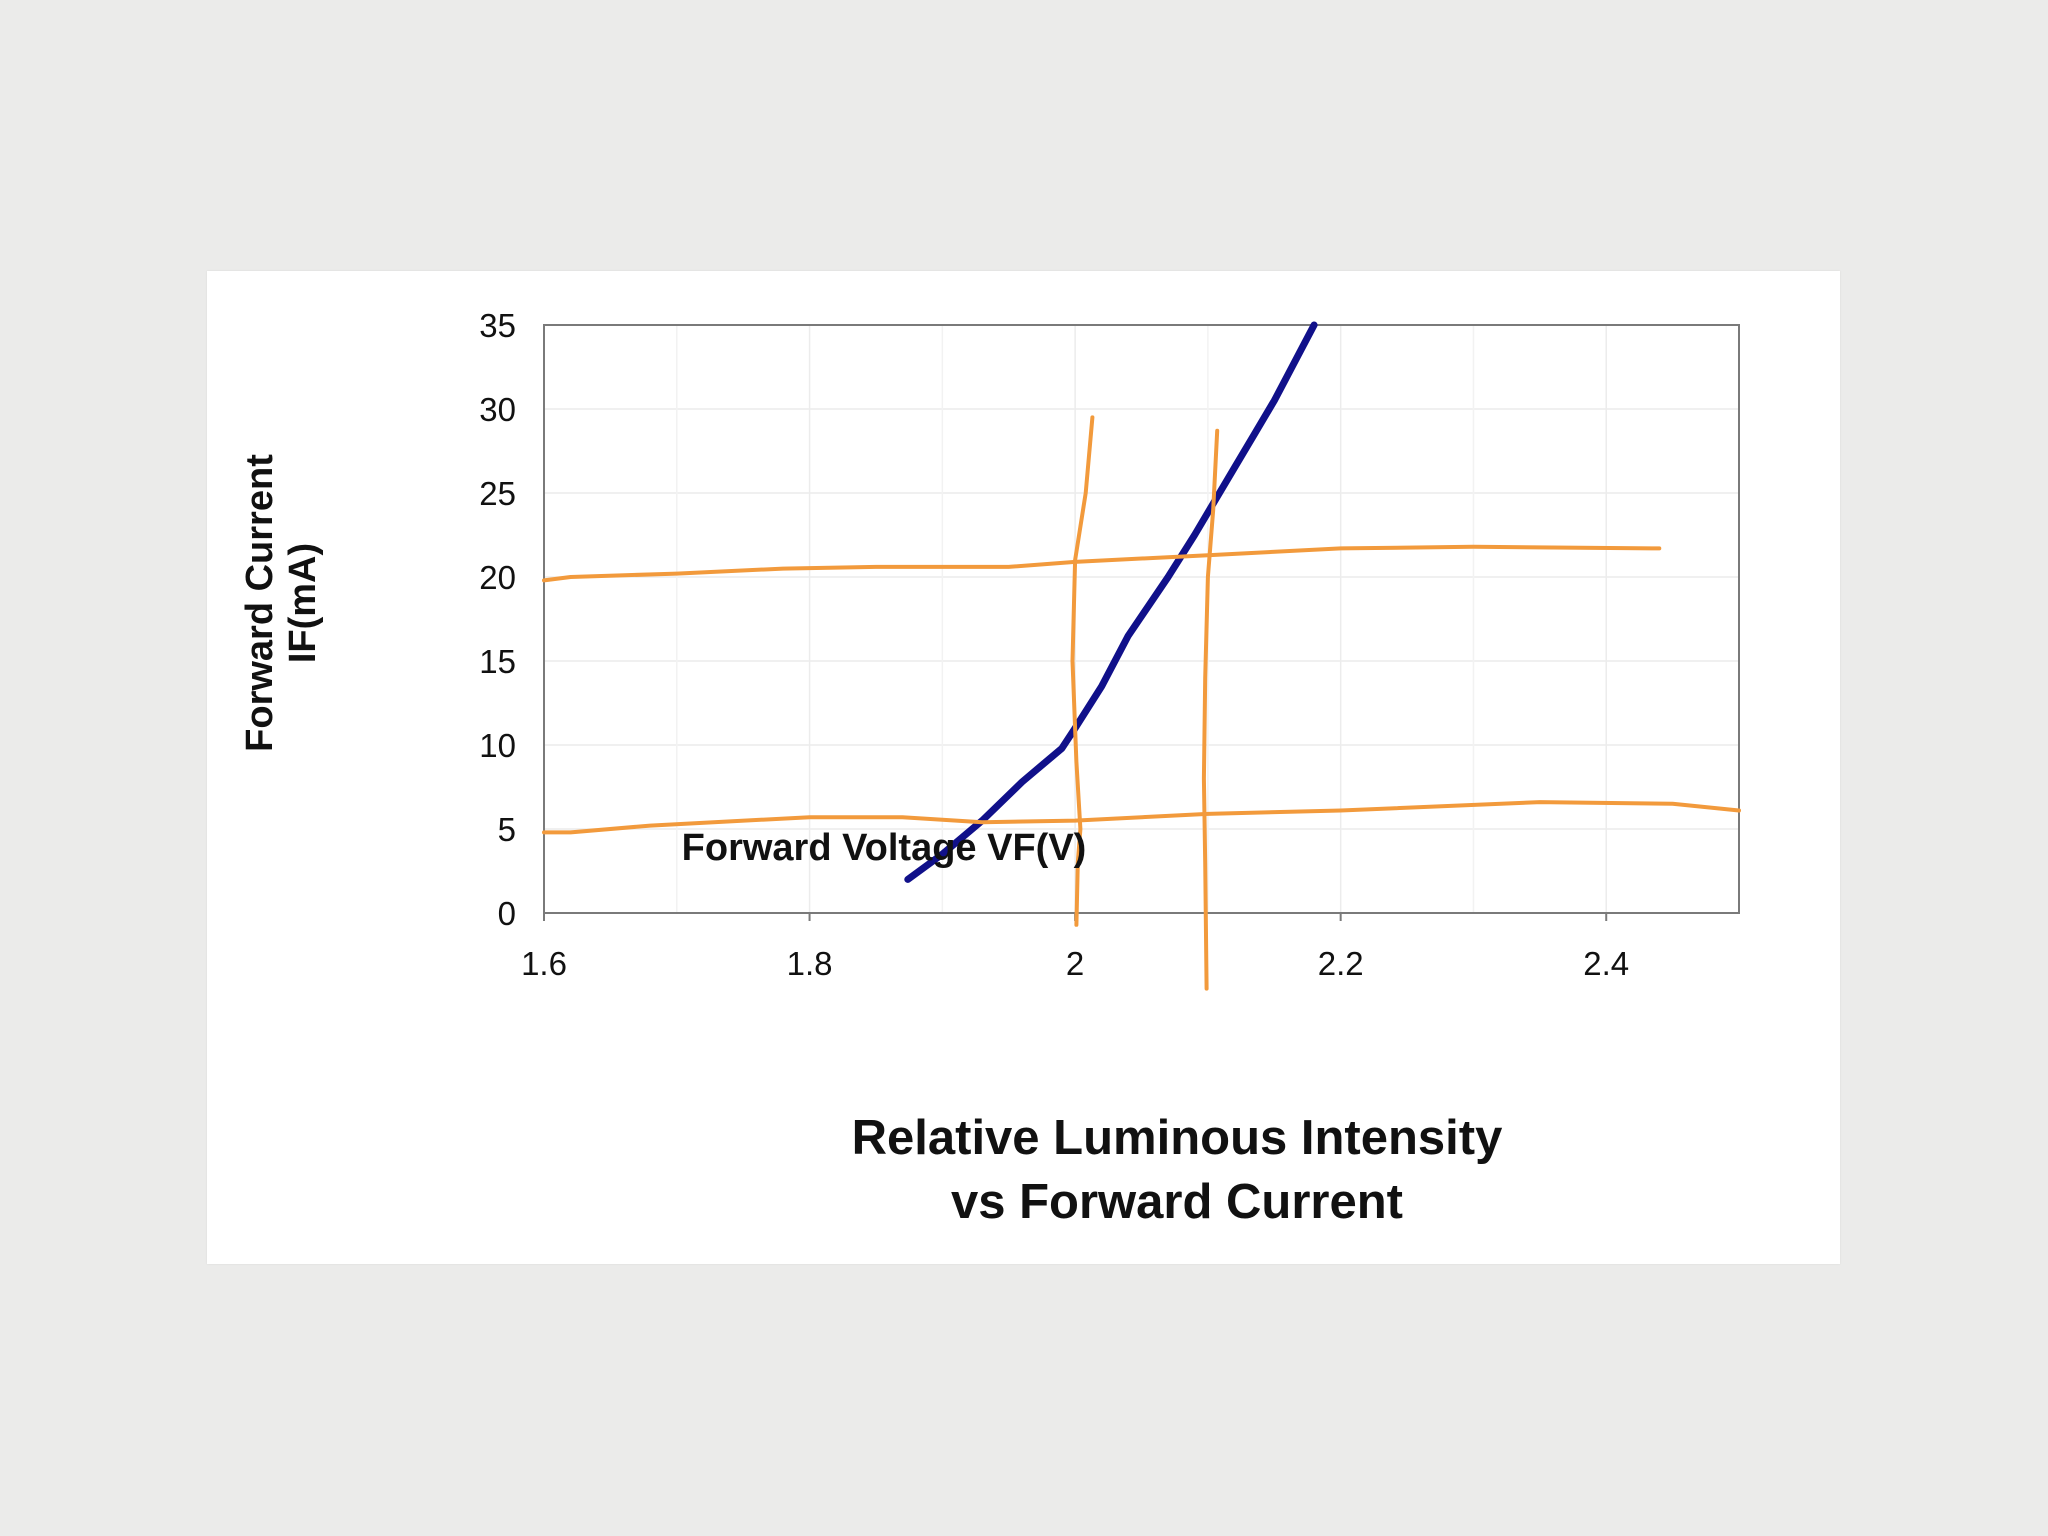  I want to click on y-tick-label: 10, so click(497, 745).